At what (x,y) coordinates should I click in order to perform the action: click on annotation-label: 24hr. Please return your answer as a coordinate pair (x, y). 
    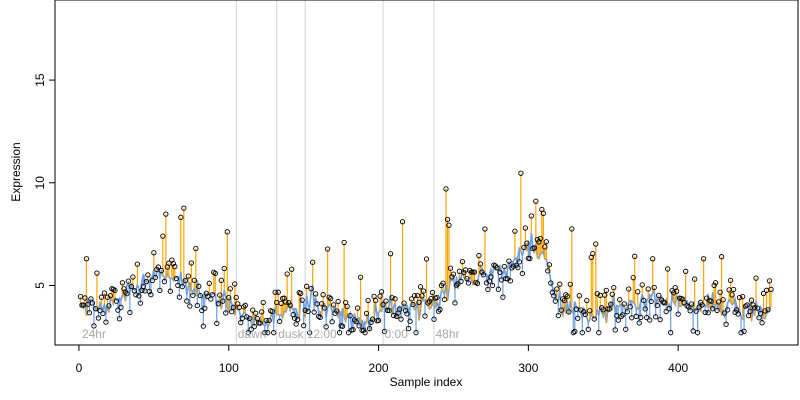
    Looking at the image, I should click on (94, 334).